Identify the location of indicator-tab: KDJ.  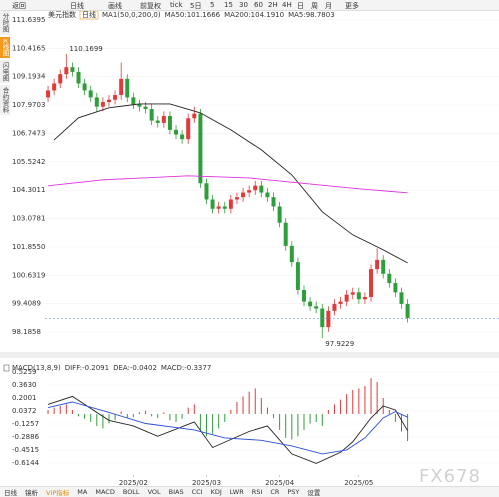
(216, 492).